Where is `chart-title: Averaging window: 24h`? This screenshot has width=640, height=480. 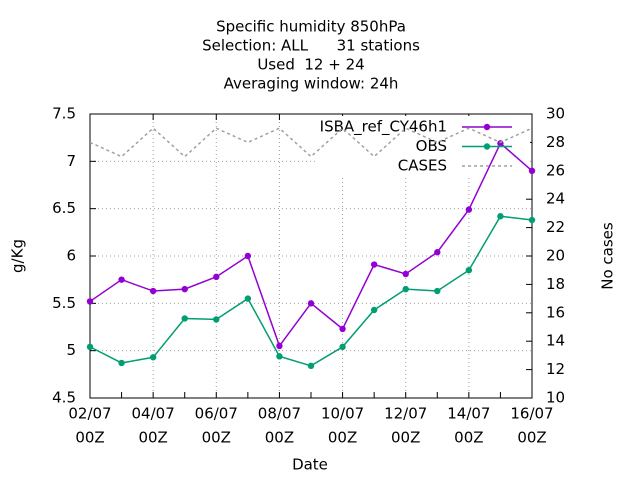
chart-title: Averaging window: 24h is located at coordinates (311, 84).